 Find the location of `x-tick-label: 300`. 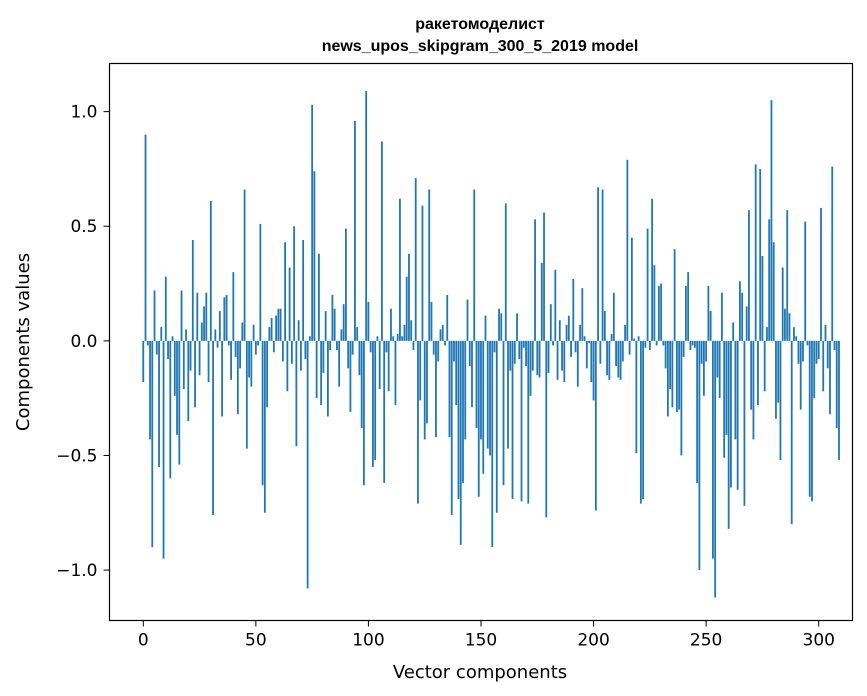

x-tick-label: 300 is located at coordinates (819, 641).